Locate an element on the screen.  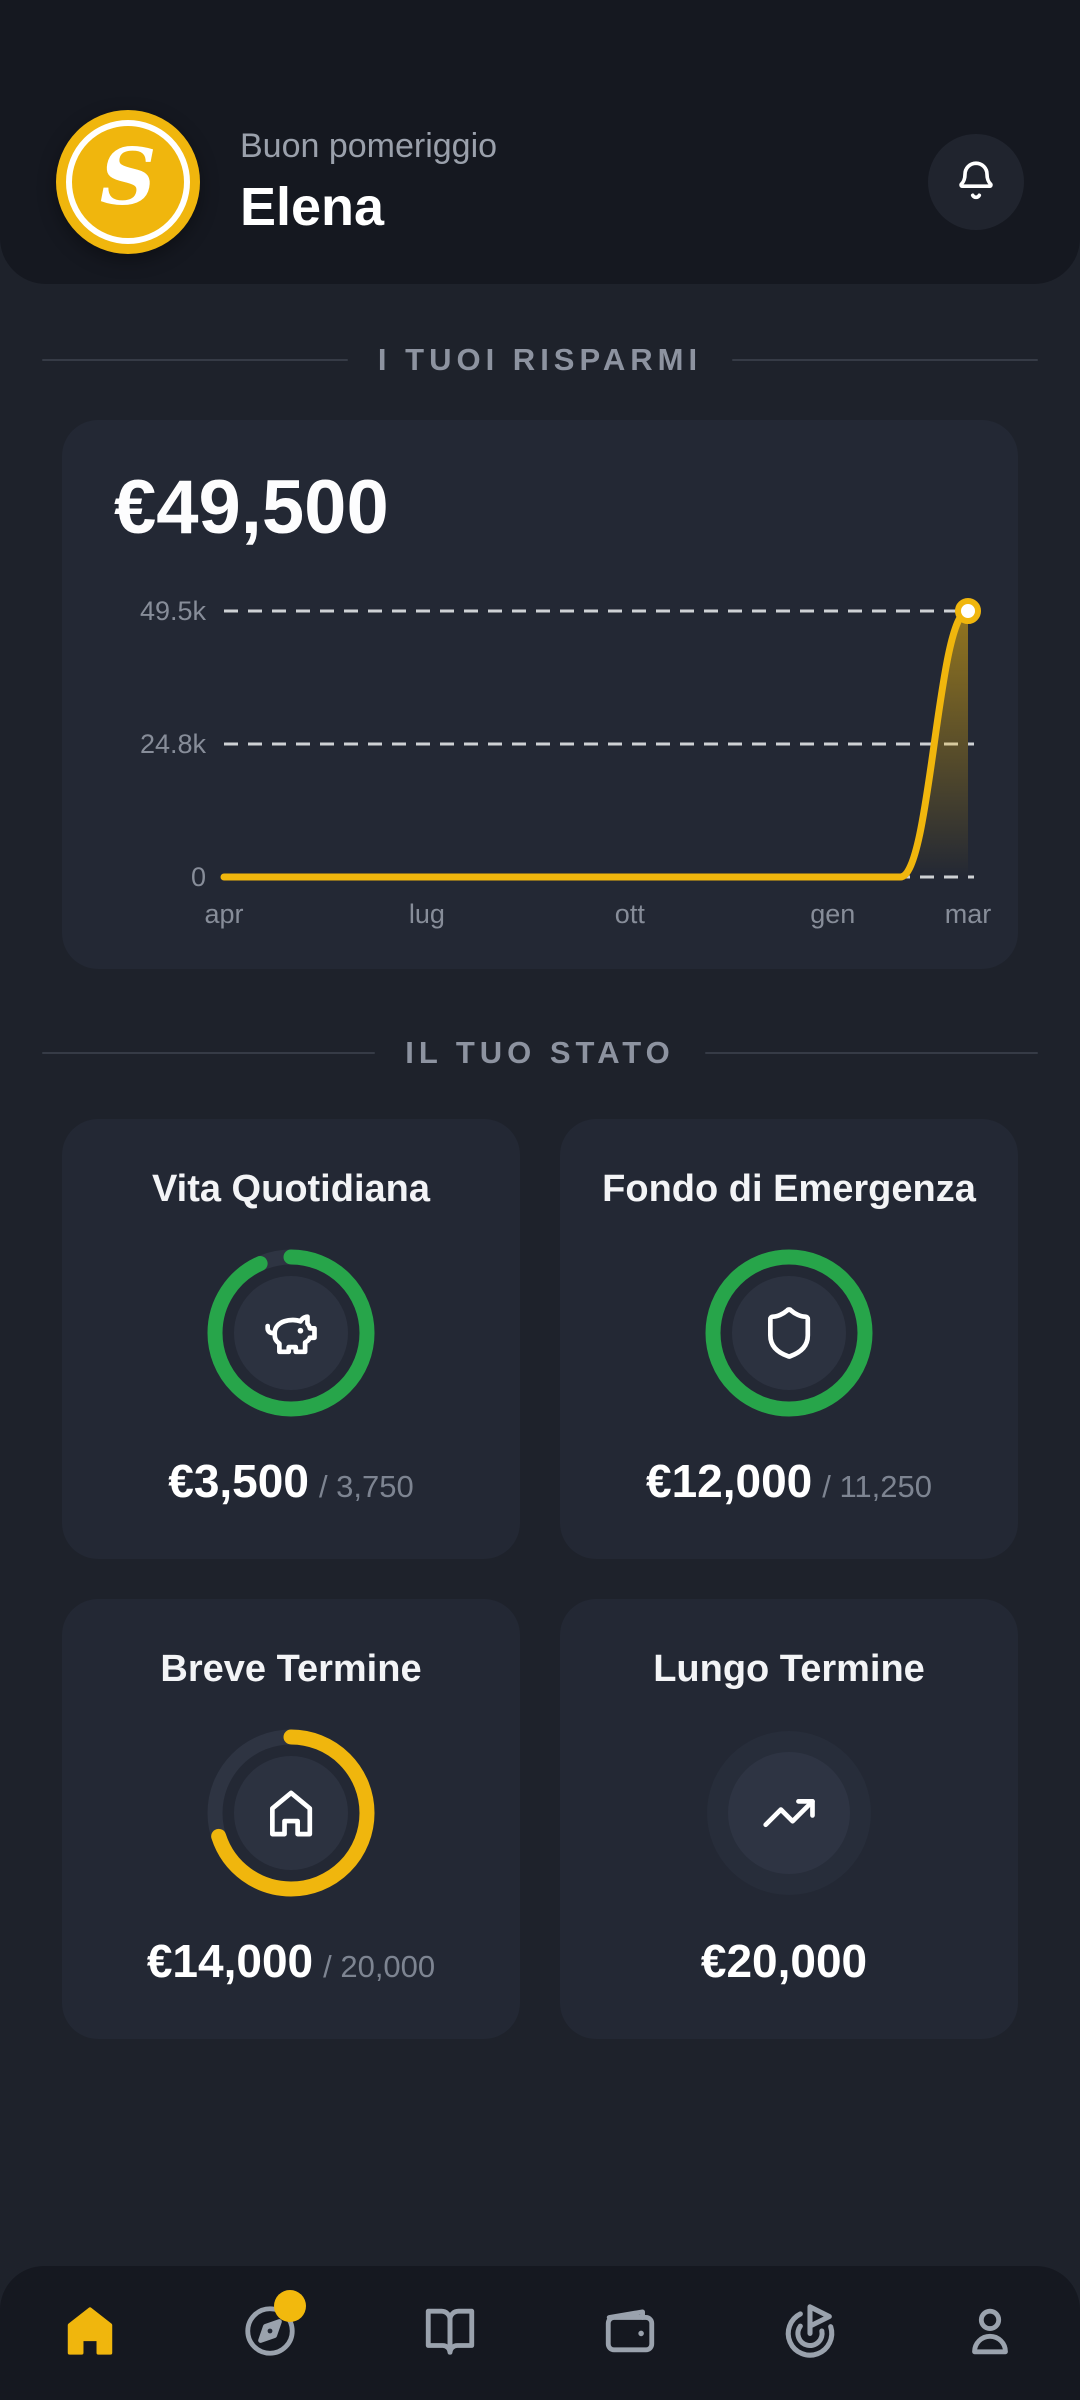
bottom-nav is located at coordinates (540, 2333).